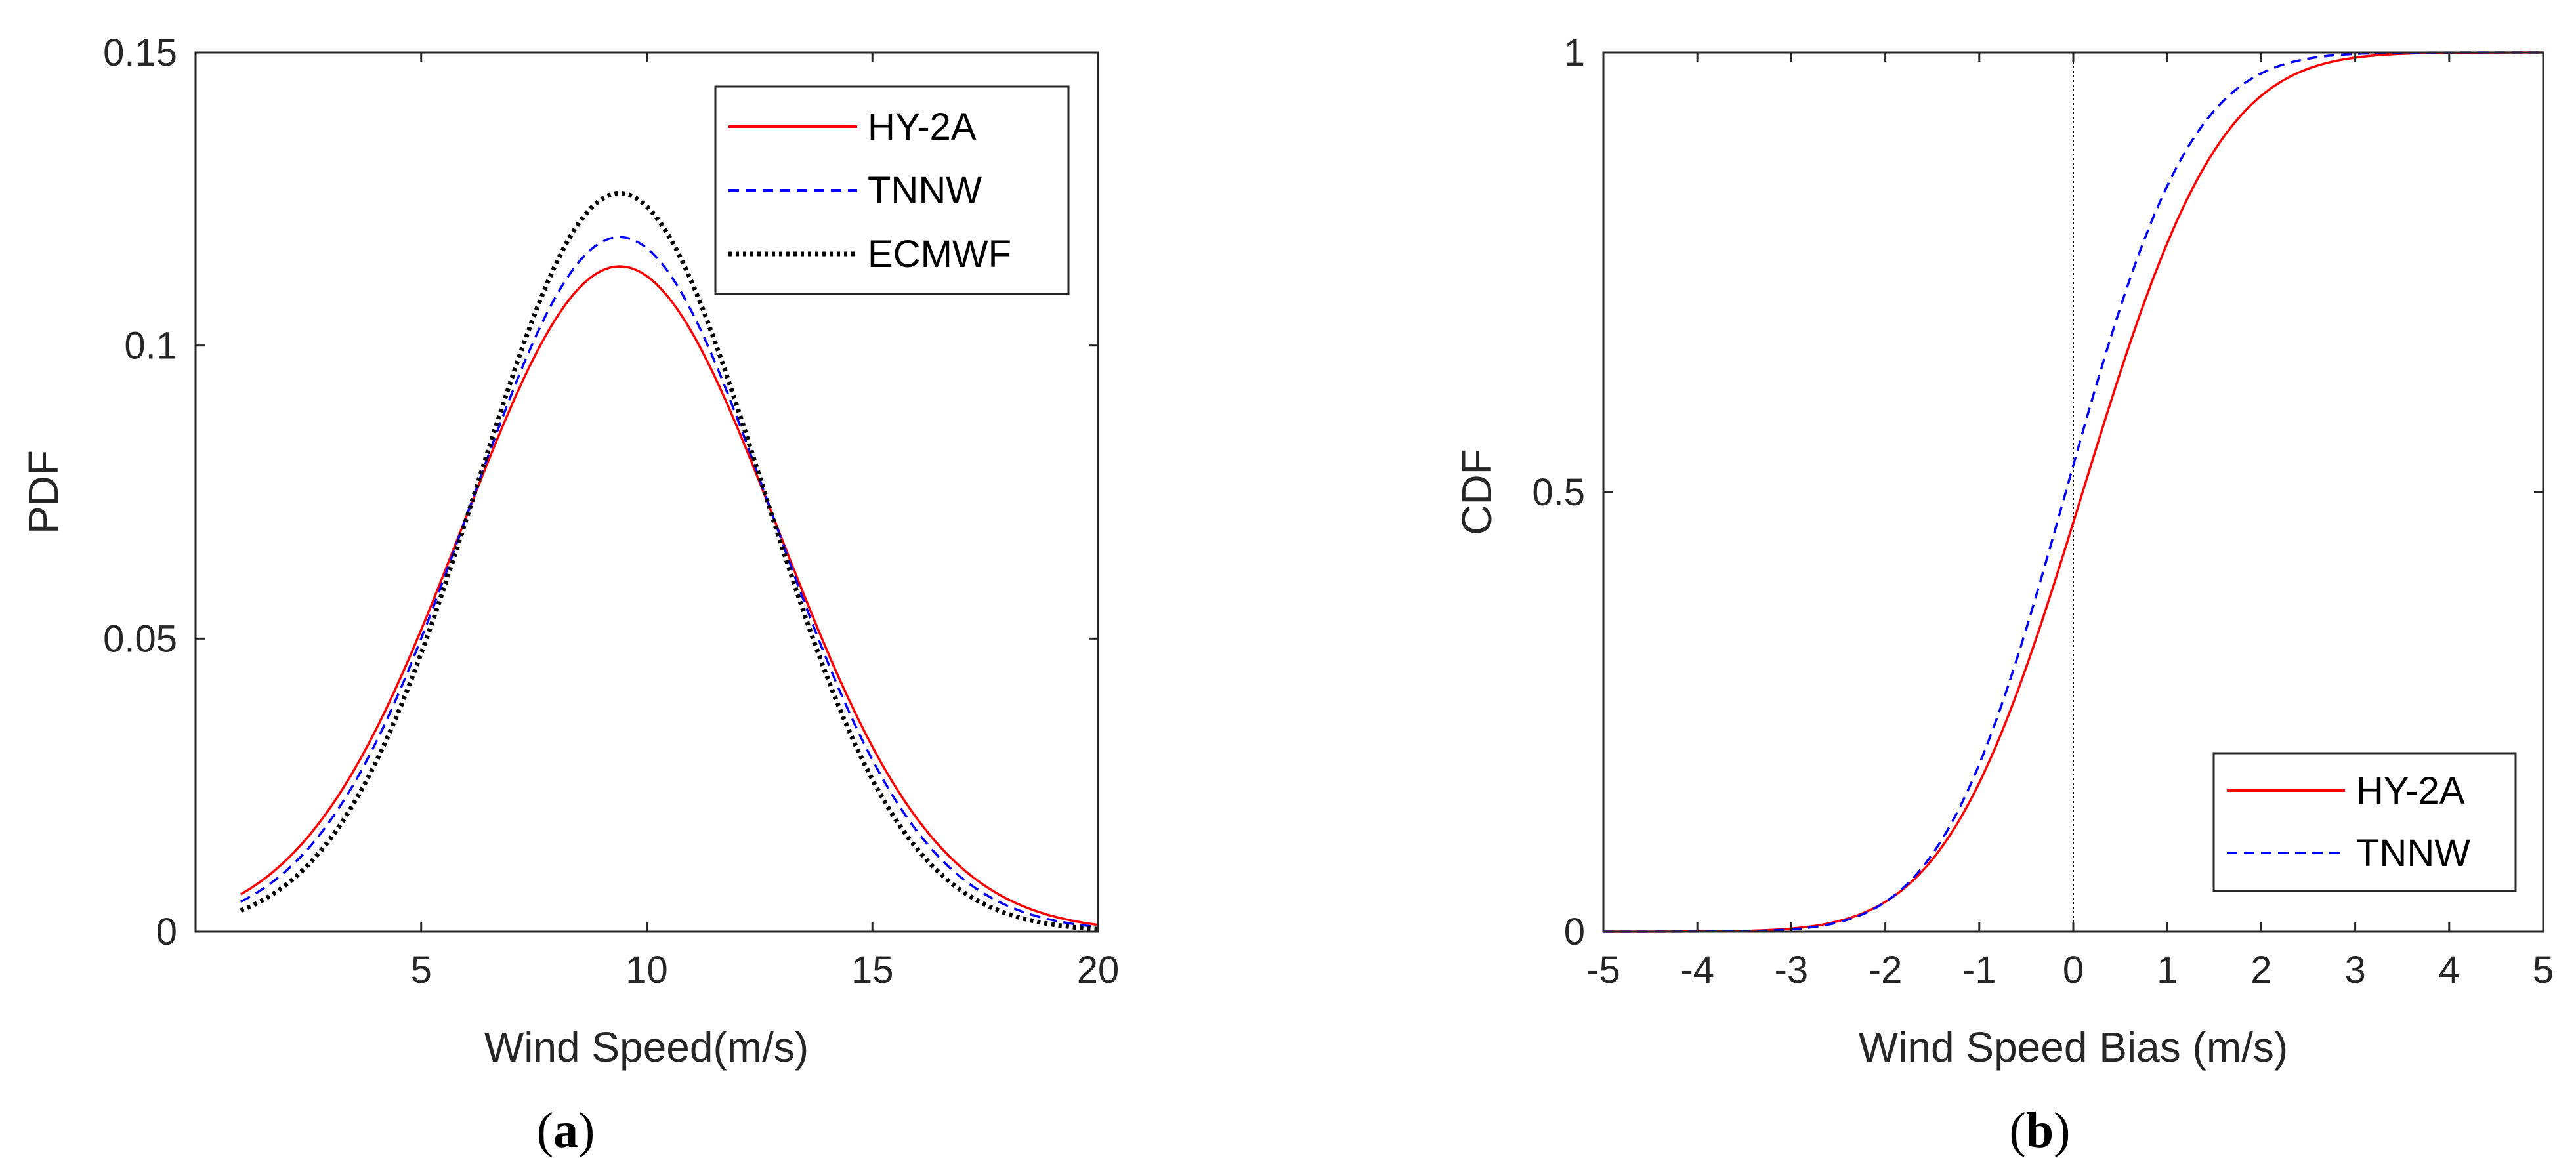 This screenshot has height=1158, width=2576. Describe the element at coordinates (1574, 932) in the screenshot. I see `panel-b-ytick-label: 0` at that location.